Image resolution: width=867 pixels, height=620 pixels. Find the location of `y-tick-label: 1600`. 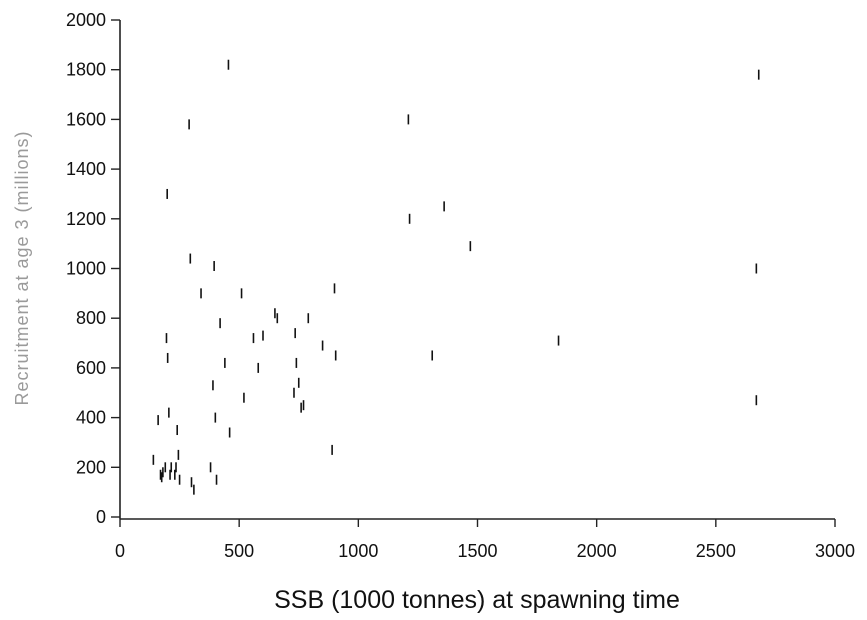

y-tick-label: 1600 is located at coordinates (86, 119).